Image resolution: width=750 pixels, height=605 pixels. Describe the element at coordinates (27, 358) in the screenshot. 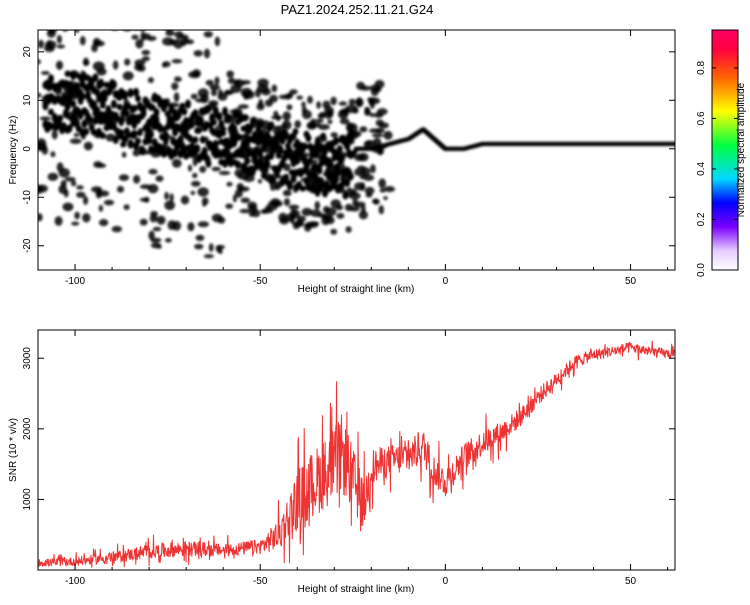

I see `y-tick-label: 3000` at that location.